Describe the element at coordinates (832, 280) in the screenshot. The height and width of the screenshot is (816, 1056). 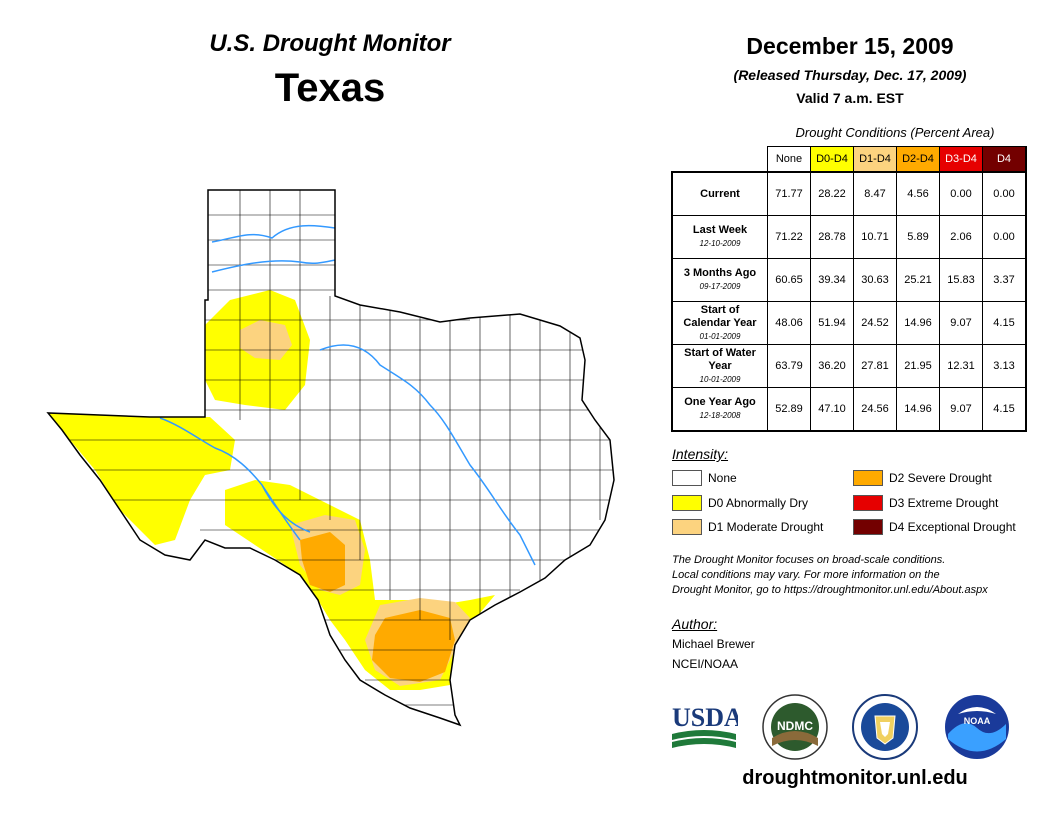
I see `table-cell: 39.34` at that location.